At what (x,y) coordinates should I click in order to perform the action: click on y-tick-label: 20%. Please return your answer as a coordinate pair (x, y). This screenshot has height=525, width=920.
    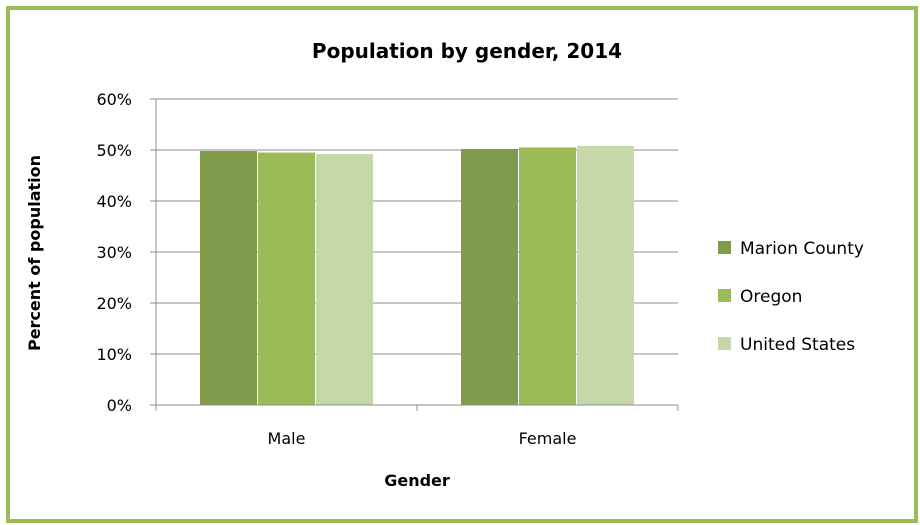
    Looking at the image, I should click on (114, 303).